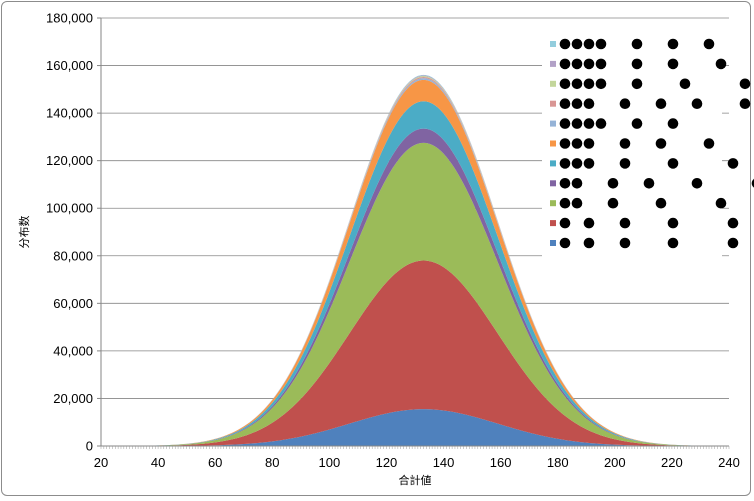 This screenshot has height=501, width=754. What do you see at coordinates (89, 446) in the screenshot?
I see `y-tick-label: 0` at bounding box center [89, 446].